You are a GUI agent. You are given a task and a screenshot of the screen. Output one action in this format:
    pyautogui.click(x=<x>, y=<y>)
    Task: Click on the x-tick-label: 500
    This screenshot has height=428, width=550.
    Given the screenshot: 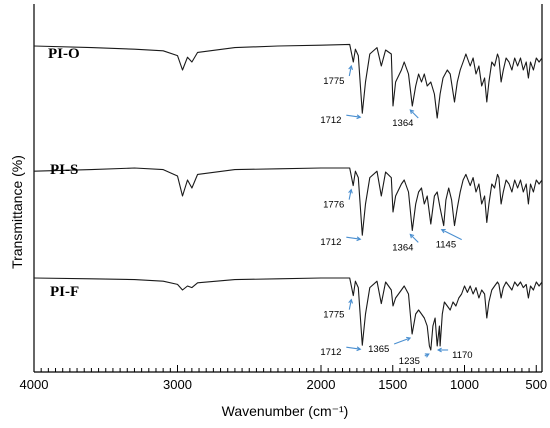 What is the action you would take?
    pyautogui.click(x=536, y=384)
    